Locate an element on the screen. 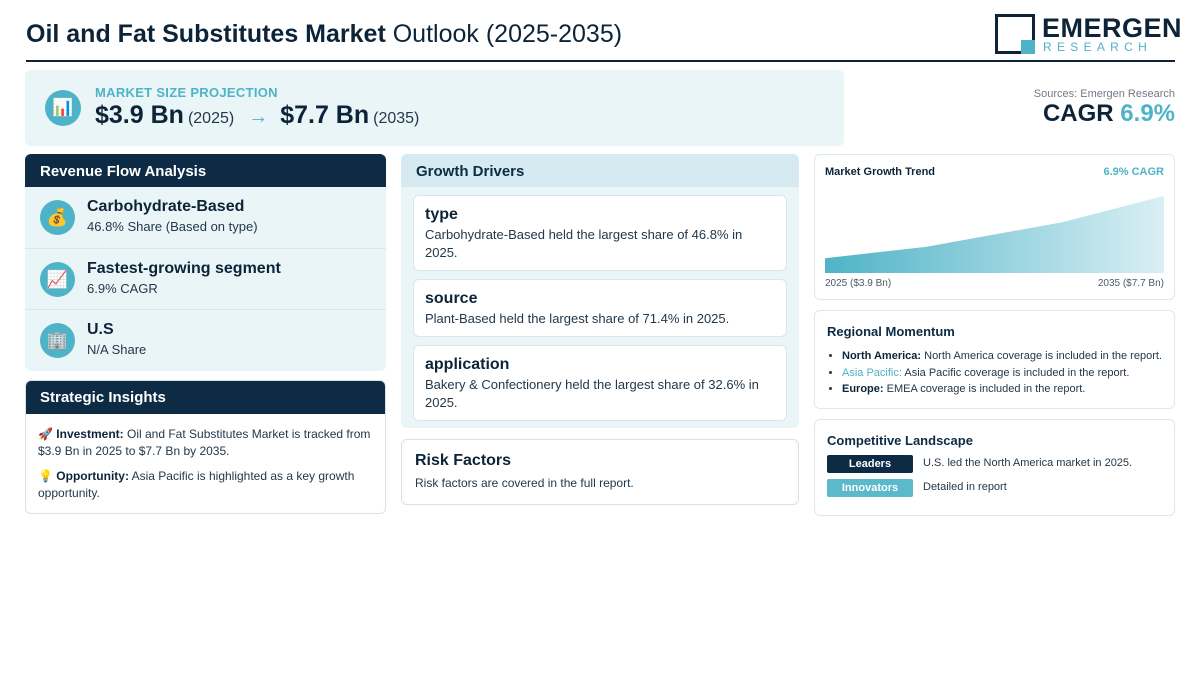 The height and width of the screenshot is (700, 1200). rocket-icon: 🚀 is located at coordinates (45, 434).